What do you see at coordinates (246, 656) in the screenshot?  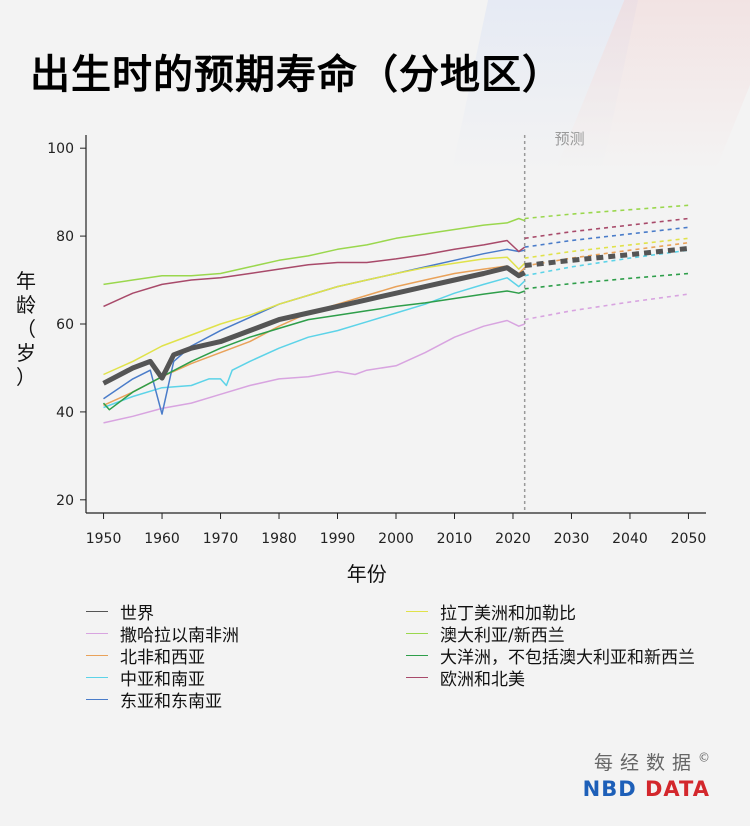 I see `legend-item: 北非和西亚` at bounding box center [246, 656].